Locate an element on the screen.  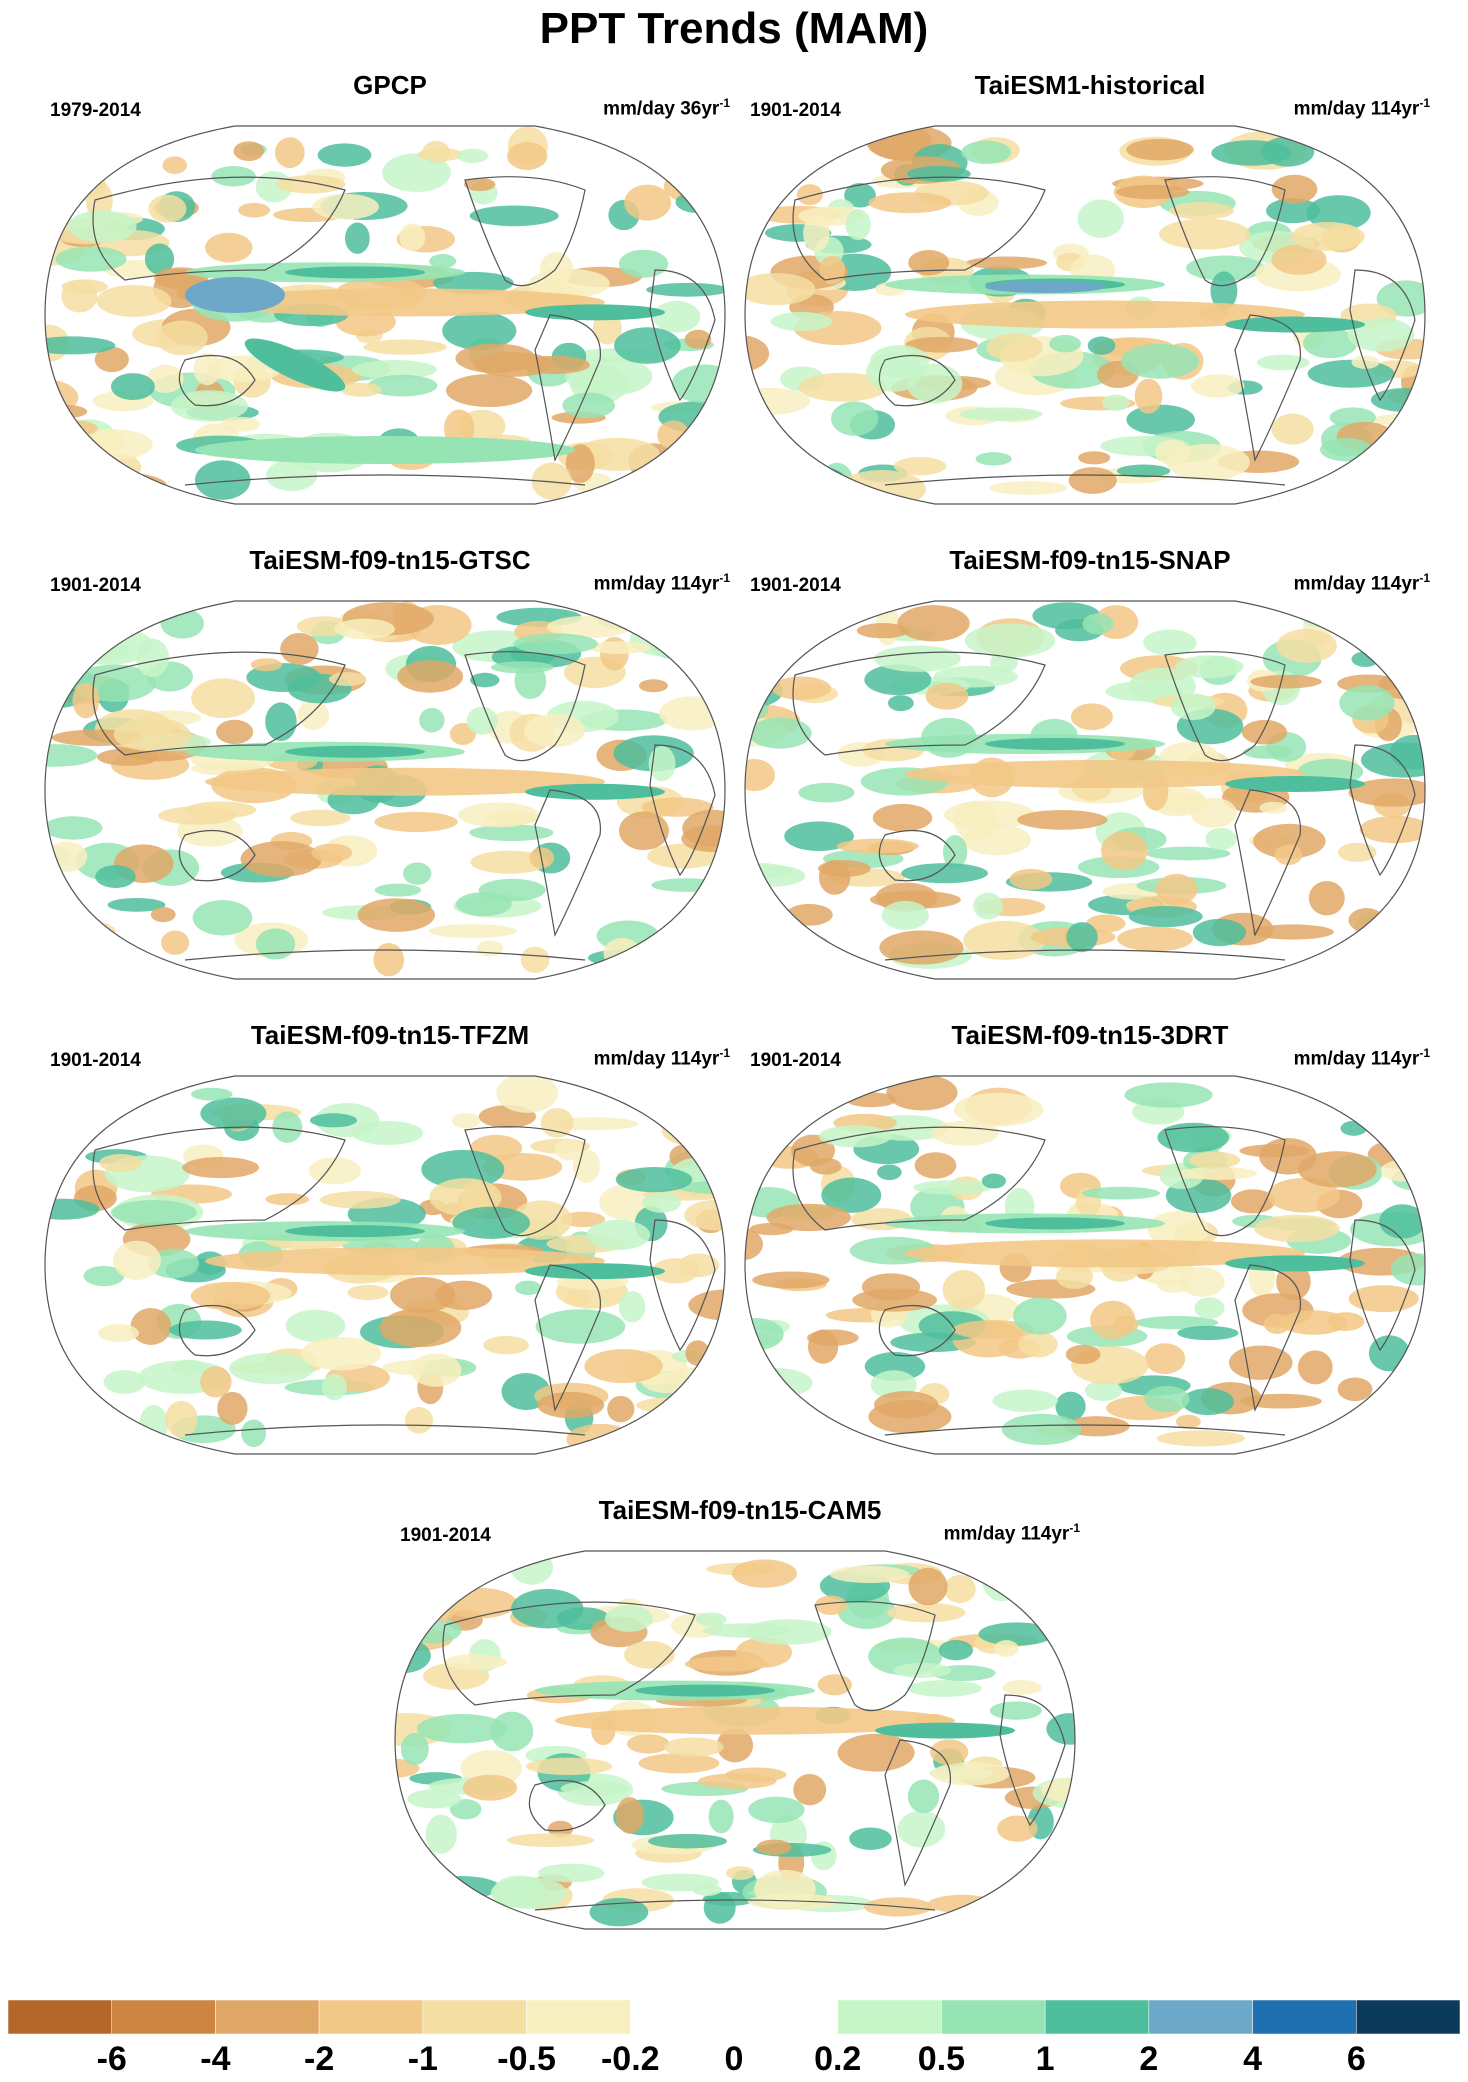
colorbar-tick-label: 0.5 is located at coordinates (941, 2059).